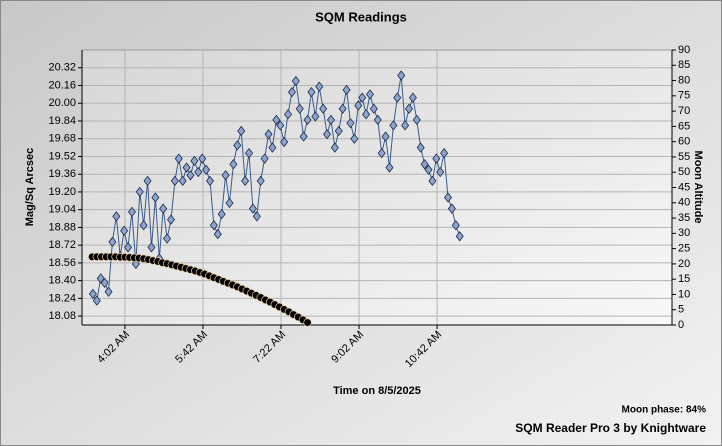 Image resolution: width=722 pixels, height=446 pixels. I want to click on y-tick-label: 18.88, so click(62, 227).